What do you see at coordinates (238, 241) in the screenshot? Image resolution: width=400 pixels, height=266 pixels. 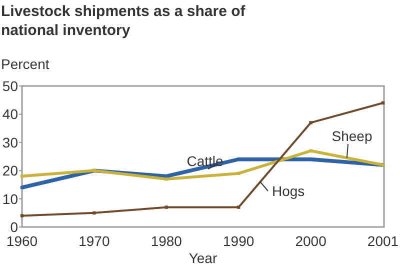 I see `x-tick-label: 1990` at bounding box center [238, 241].